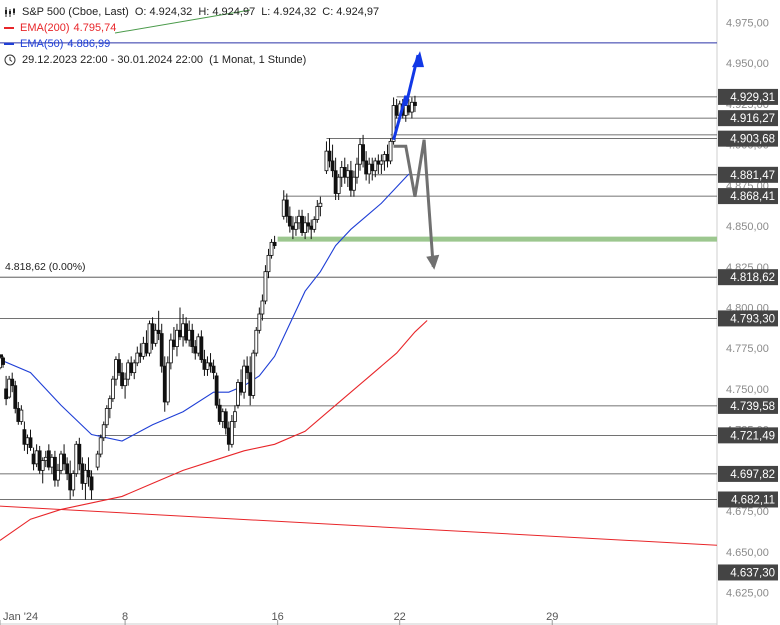 This screenshot has height=625, width=780. I want to click on symbol-name: S&P 500 (Cboe, Last), so click(75, 12).